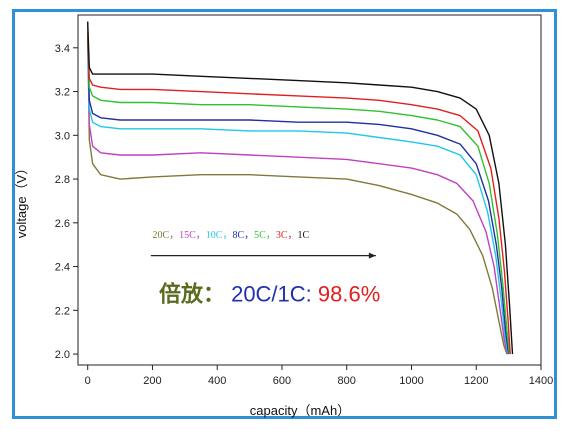  I want to click on rate-legend-item-15c: 15C，, so click(192, 235).